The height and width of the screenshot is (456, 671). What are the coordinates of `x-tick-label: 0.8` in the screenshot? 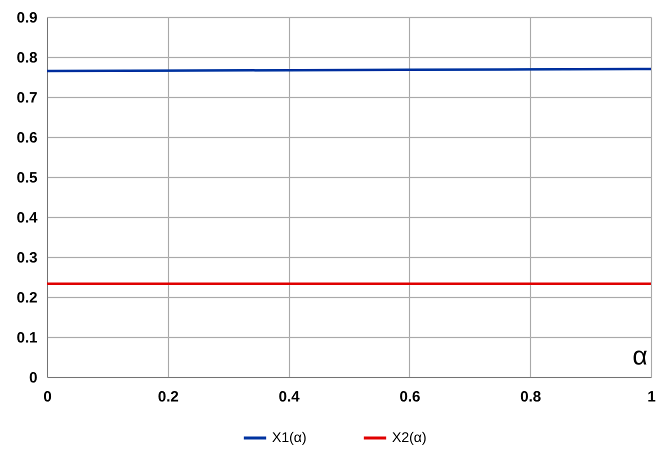 It's located at (531, 397).